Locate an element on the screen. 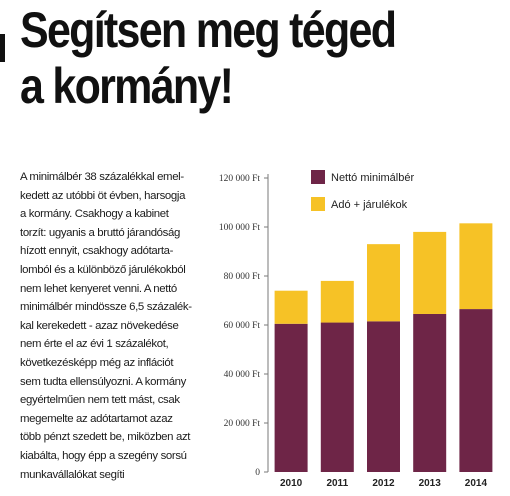 The height and width of the screenshot is (496, 510). y-tick-label: 100 000 Ft is located at coordinates (240, 228).